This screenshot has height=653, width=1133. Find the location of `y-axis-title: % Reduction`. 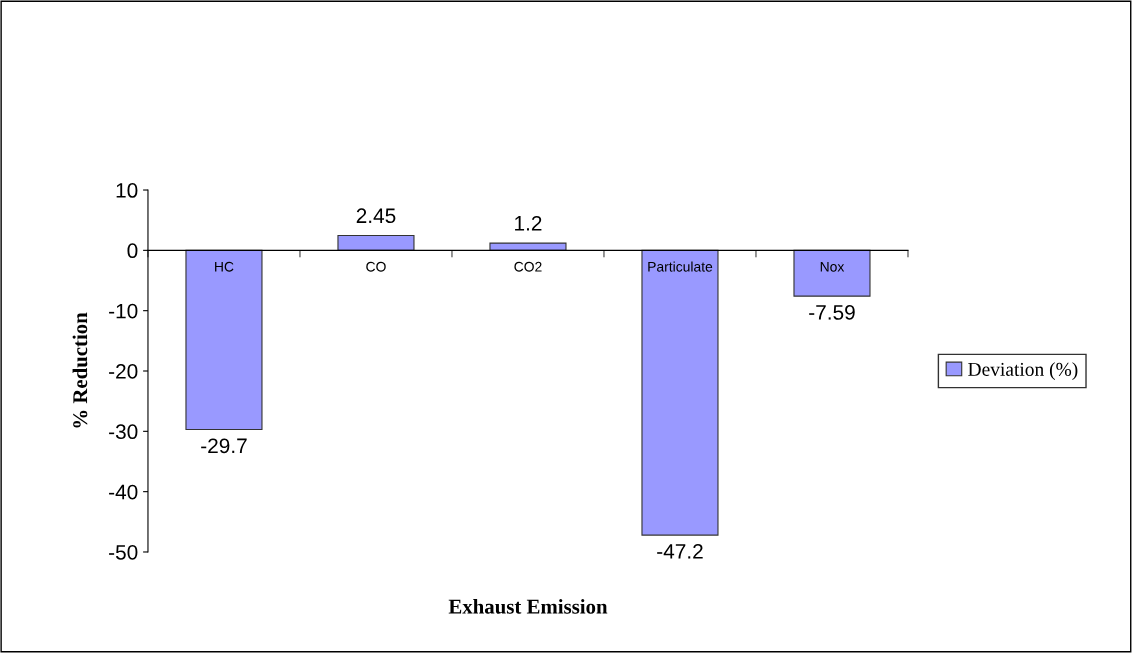

y-axis-title: % Reduction is located at coordinates (80, 370).